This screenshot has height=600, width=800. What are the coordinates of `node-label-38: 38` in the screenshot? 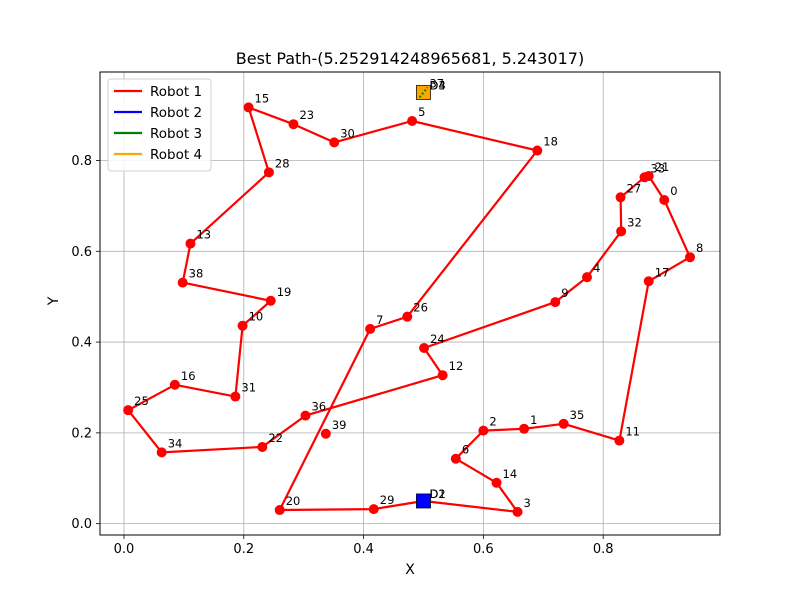 It's located at (196, 274).